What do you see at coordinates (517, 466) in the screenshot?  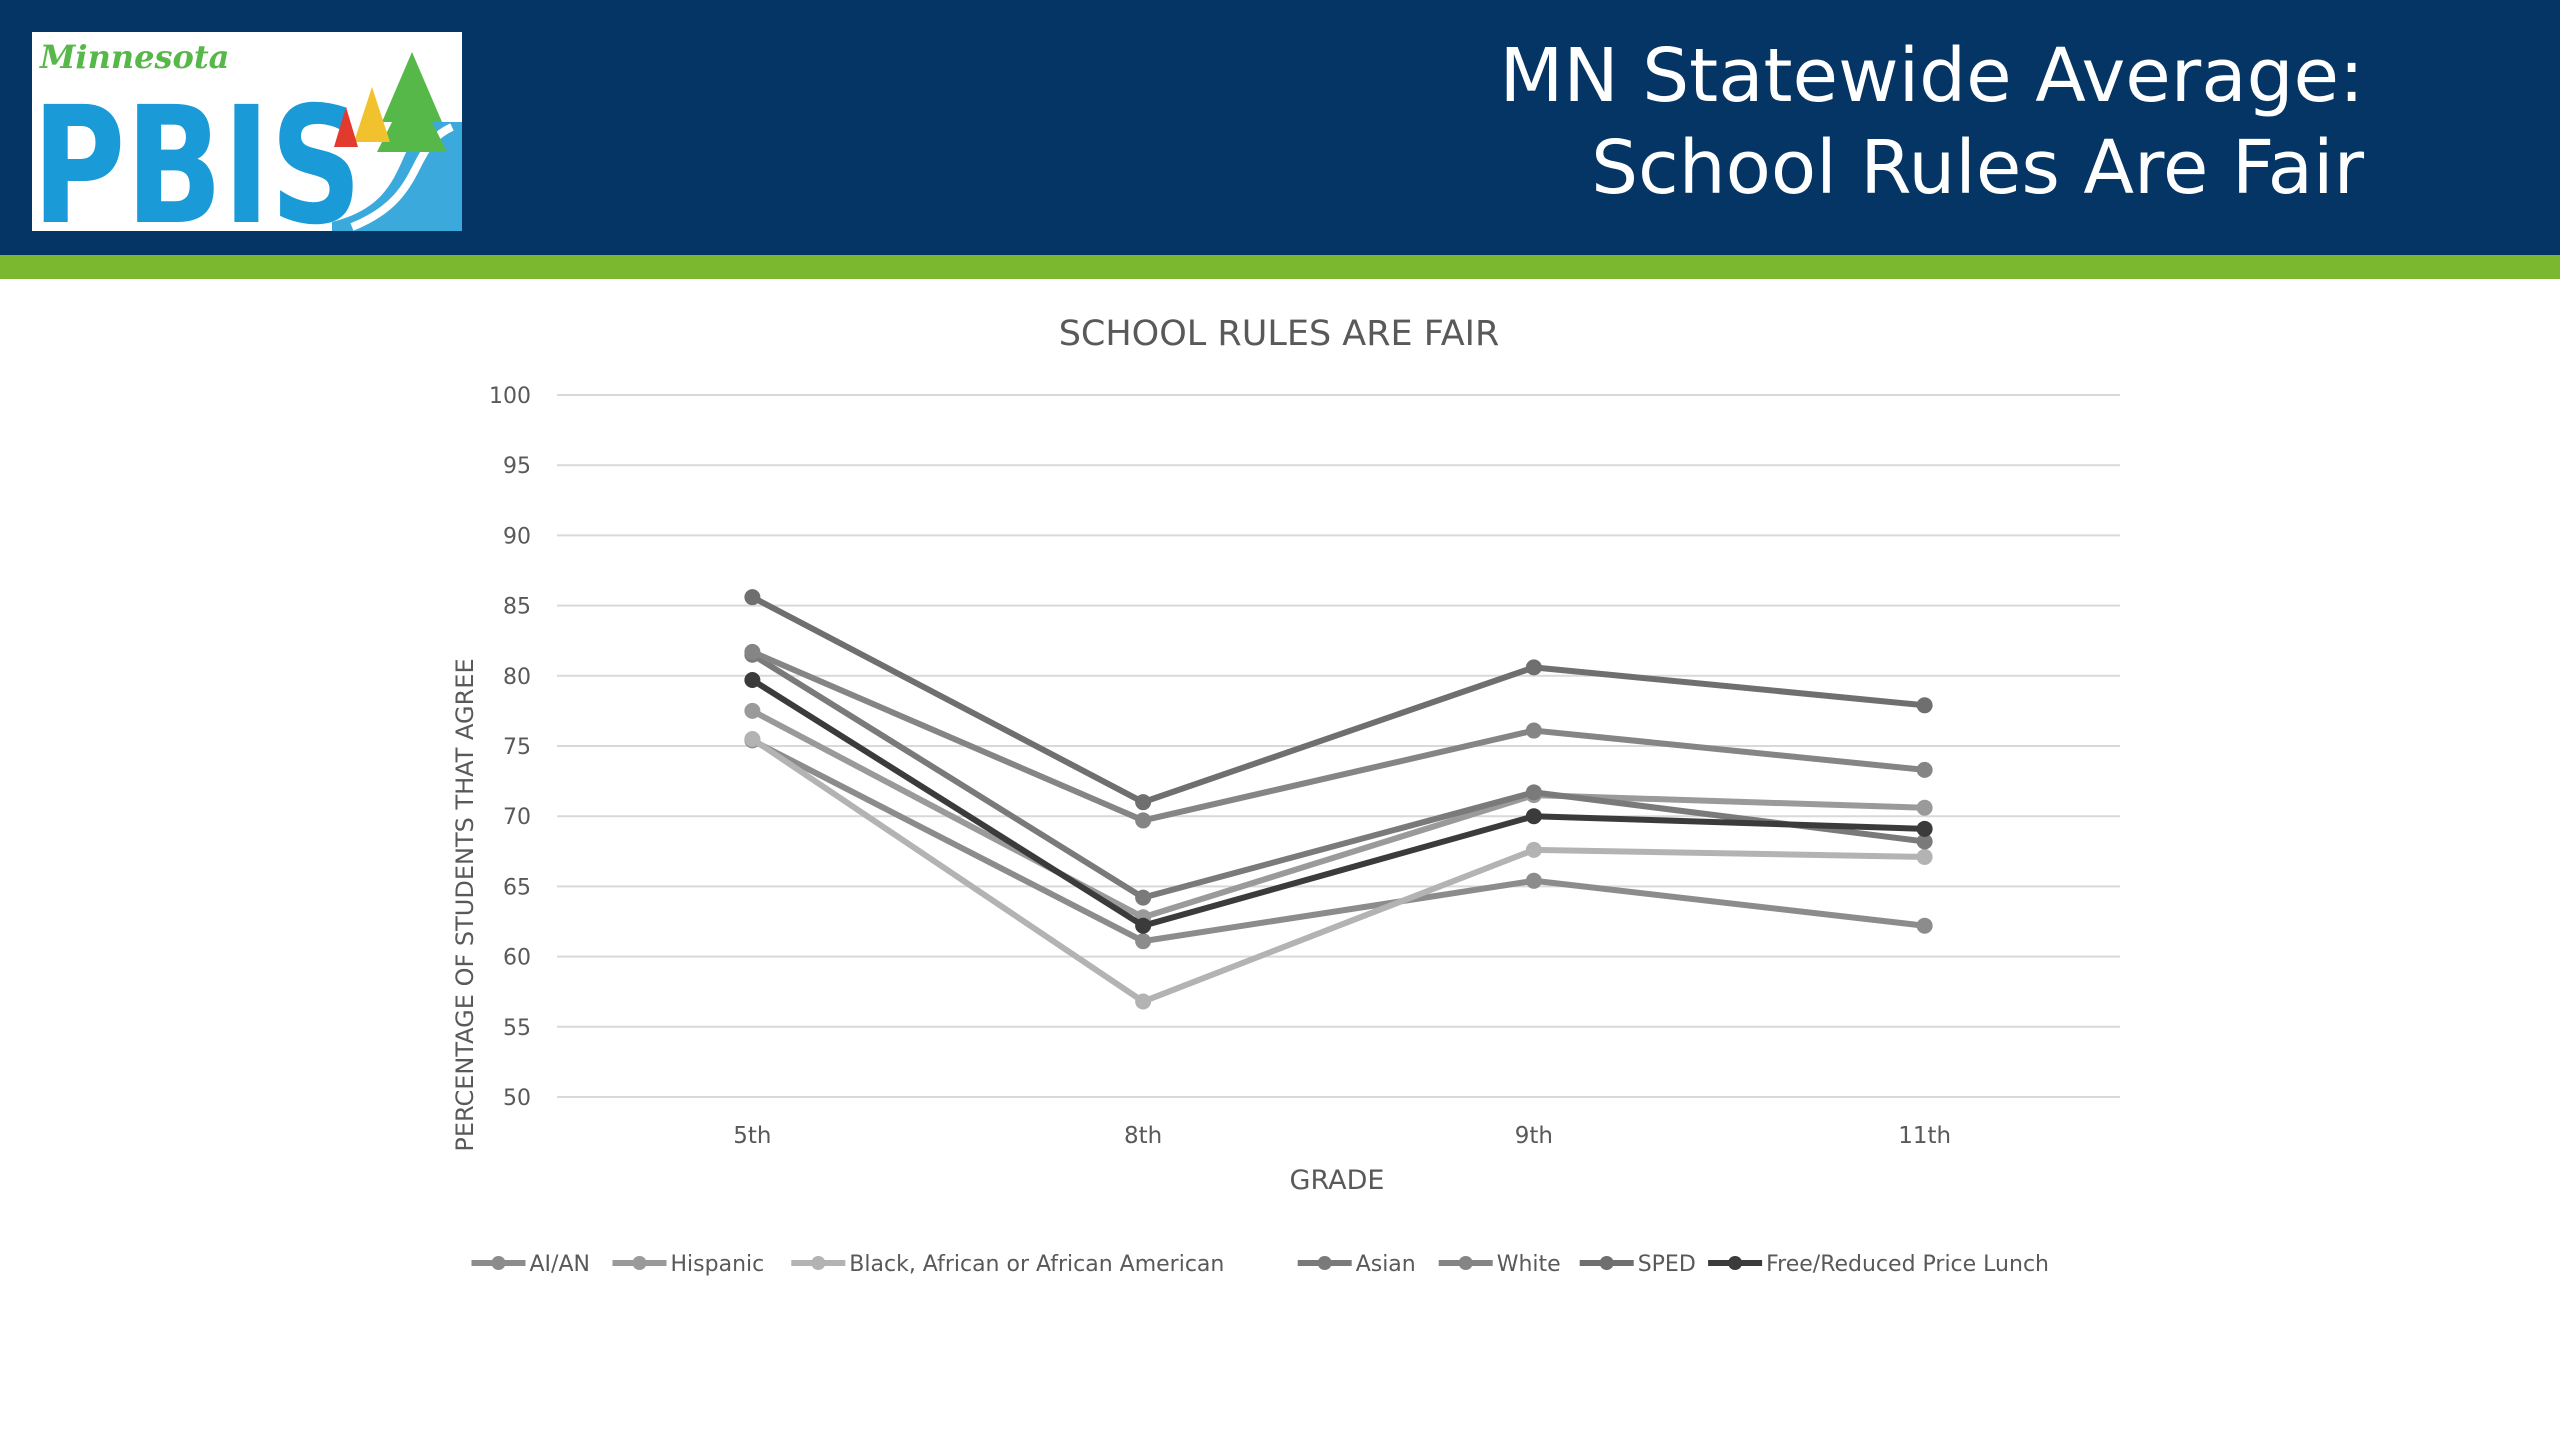 I see `y-tick-label: 95` at bounding box center [517, 466].